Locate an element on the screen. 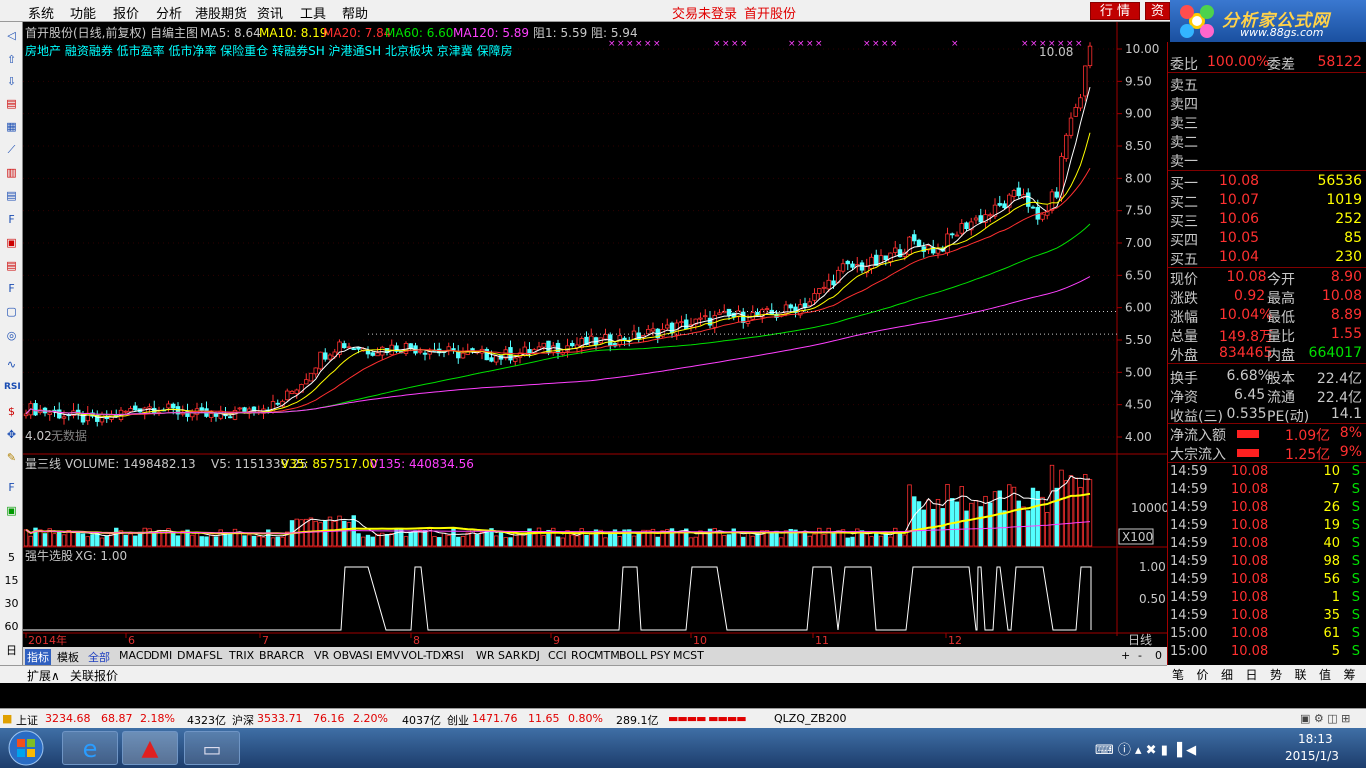 This screenshot has height=768, width=1366. indicator-tab: 全部 is located at coordinates (99, 657).